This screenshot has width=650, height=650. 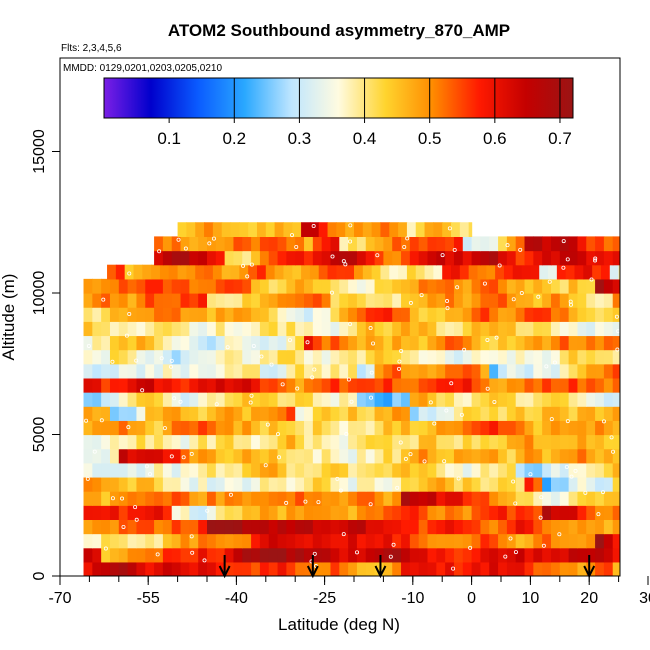 What do you see at coordinates (339, 30) in the screenshot?
I see `chart-title: ATOM2 Southbound asymmetry_870_AMP` at bounding box center [339, 30].